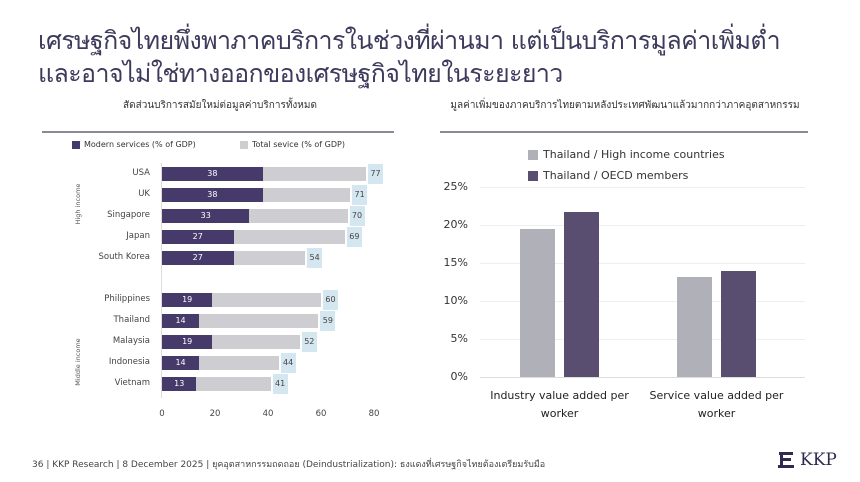 The image size is (860, 482). I want to click on legend-label: Modern services (% of GDP), so click(140, 144).